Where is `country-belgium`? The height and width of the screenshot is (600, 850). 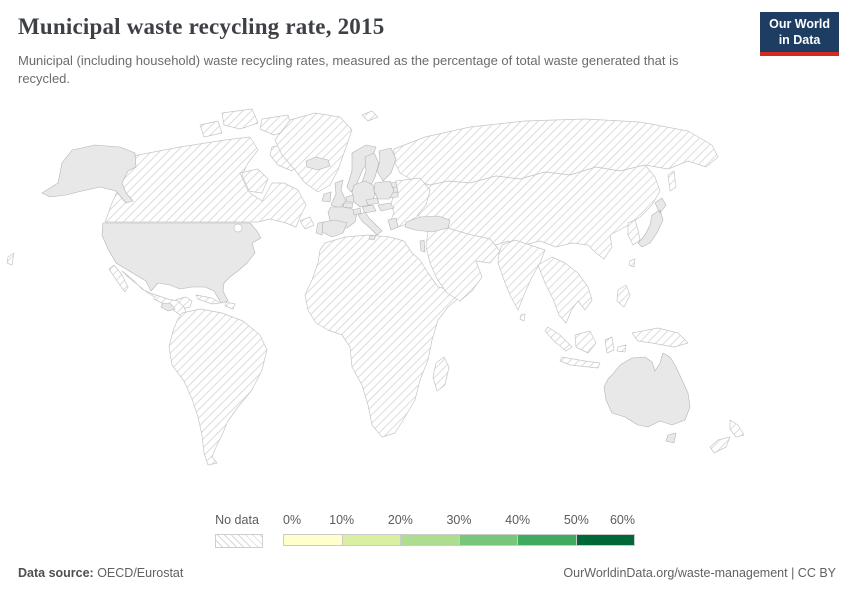
country-belgium is located at coordinates (348, 205).